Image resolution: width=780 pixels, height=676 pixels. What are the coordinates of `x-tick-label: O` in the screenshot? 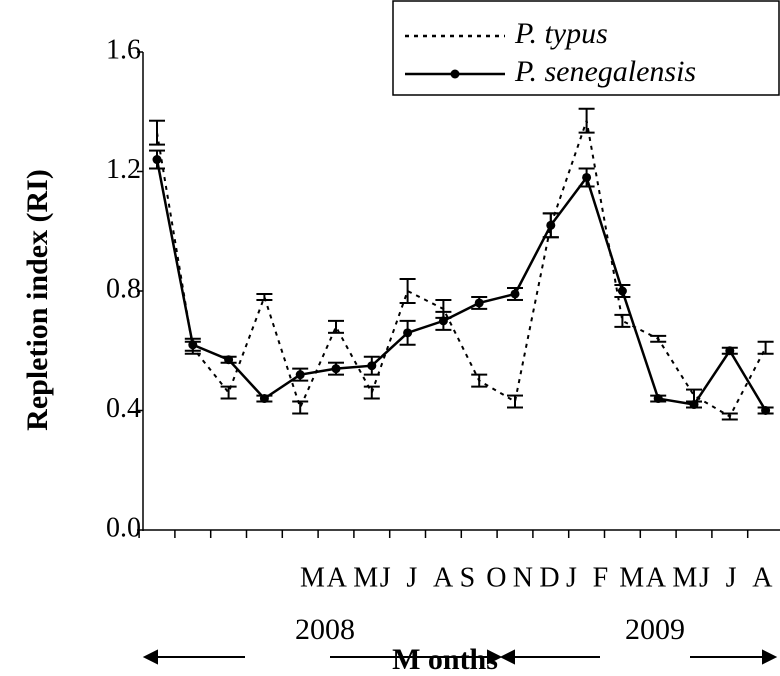 It's located at (496, 577).